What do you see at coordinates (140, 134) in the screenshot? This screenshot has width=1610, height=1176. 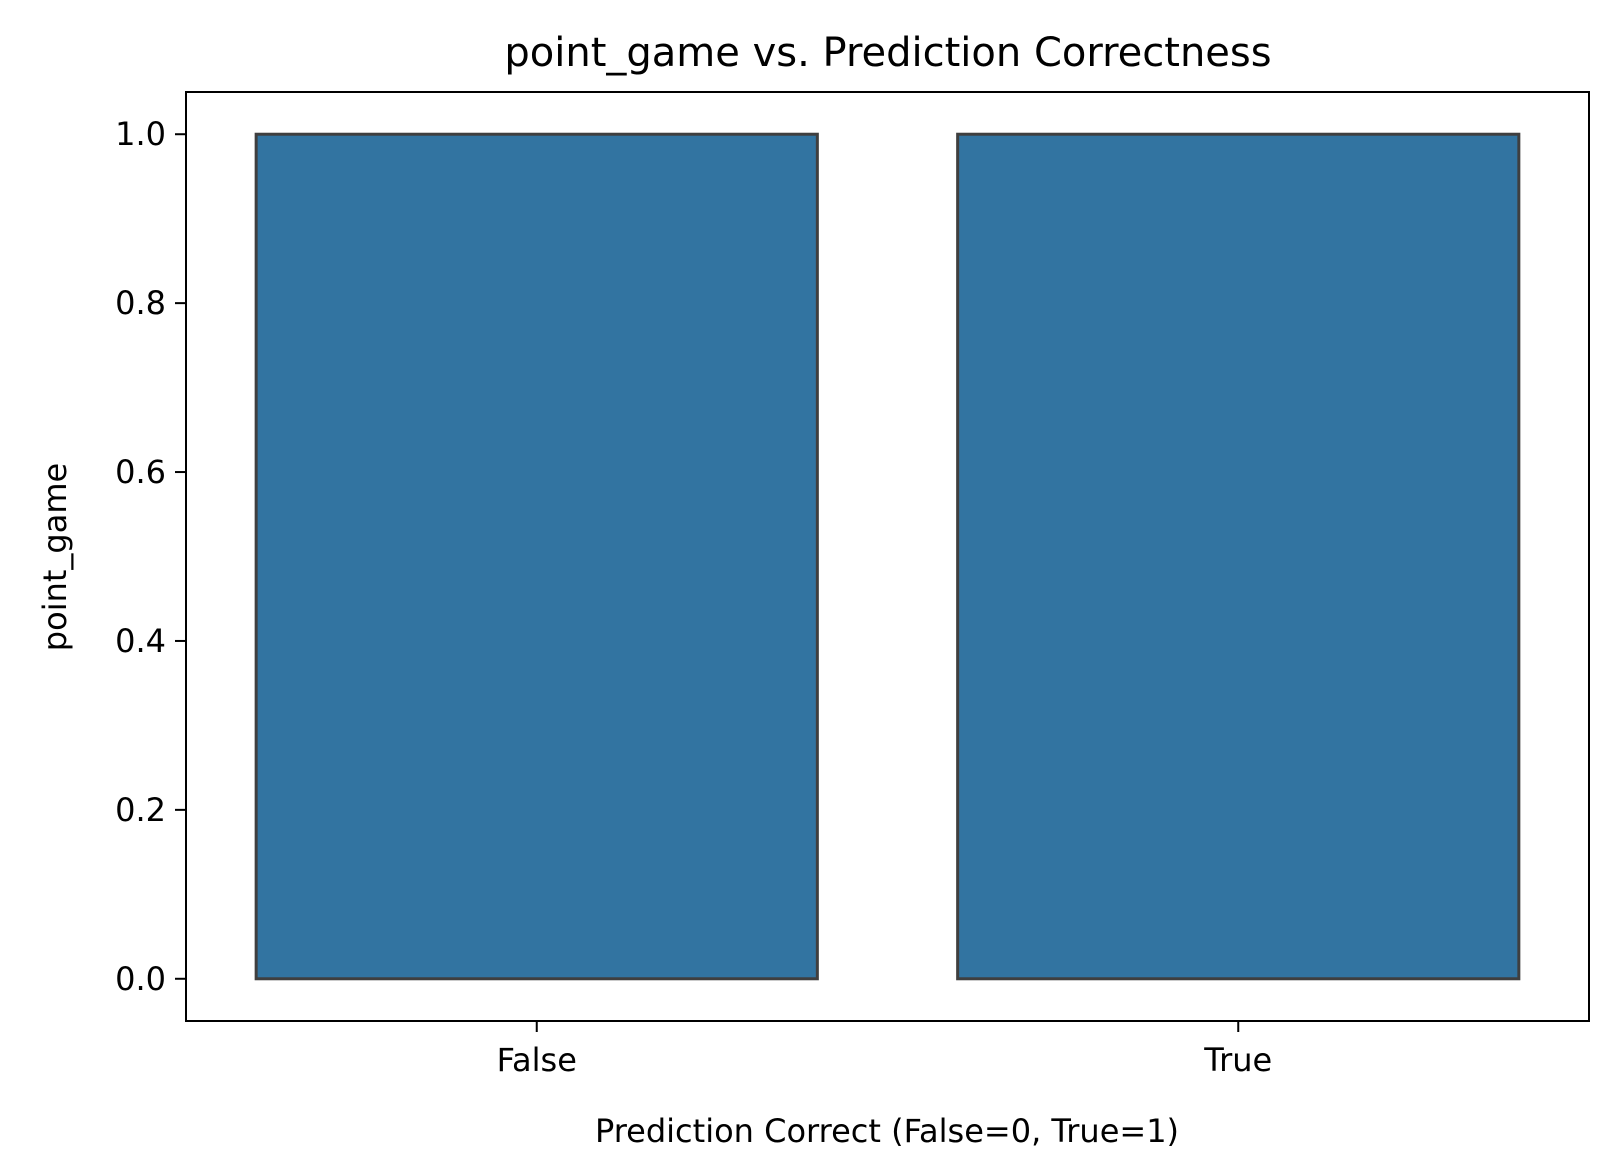 I see `y-tick-label: 1.0` at bounding box center [140, 134].